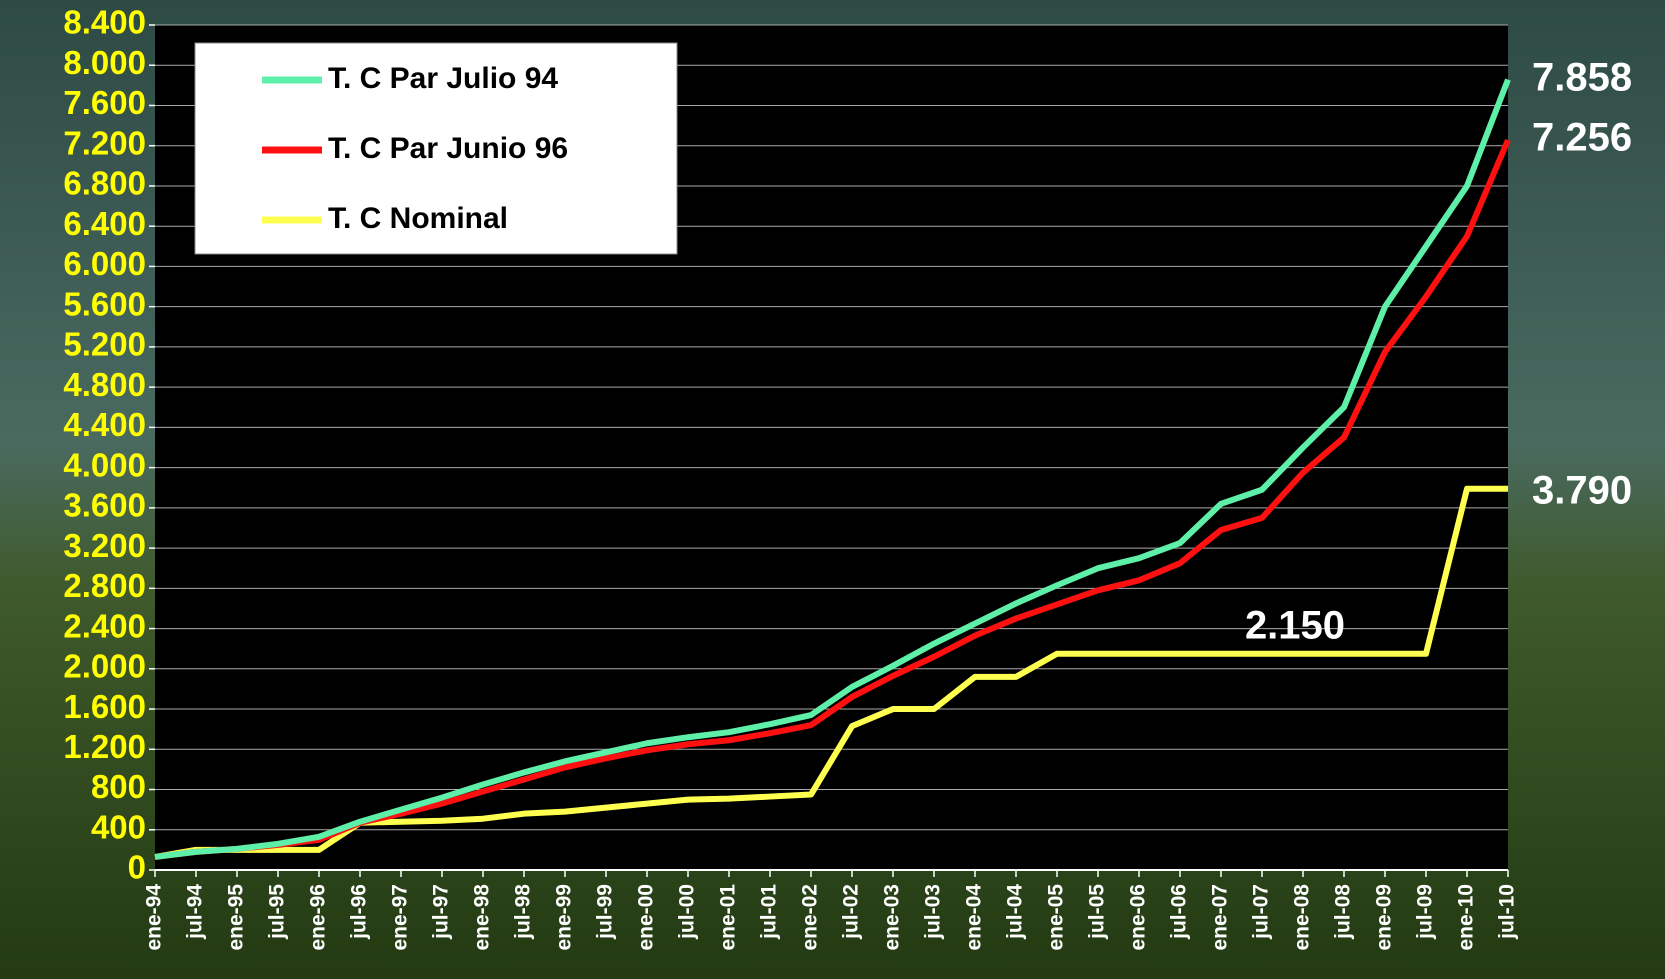 Image resolution: width=1665 pixels, height=979 pixels. I want to click on x-tick-label: jul-00, so click(687, 912).